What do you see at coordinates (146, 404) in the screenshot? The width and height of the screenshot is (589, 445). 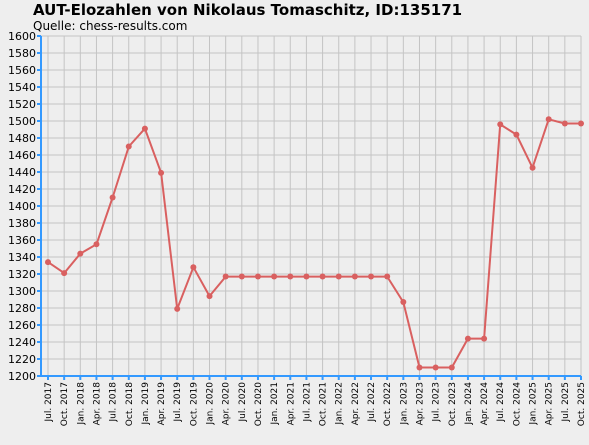 I see `x-tick-label: Jan. 2019` at bounding box center [146, 404].